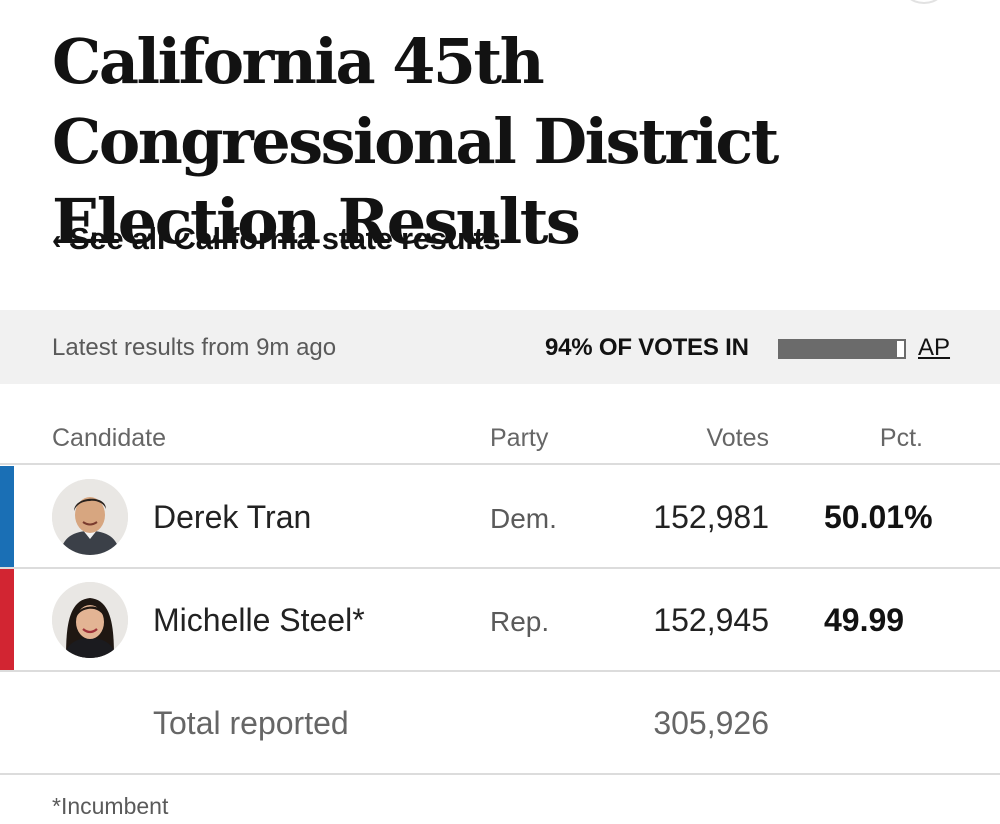 Image resolution: width=1000 pixels, height=824 pixels. I want to click on chevron-left-icon: ‹, so click(57, 239).